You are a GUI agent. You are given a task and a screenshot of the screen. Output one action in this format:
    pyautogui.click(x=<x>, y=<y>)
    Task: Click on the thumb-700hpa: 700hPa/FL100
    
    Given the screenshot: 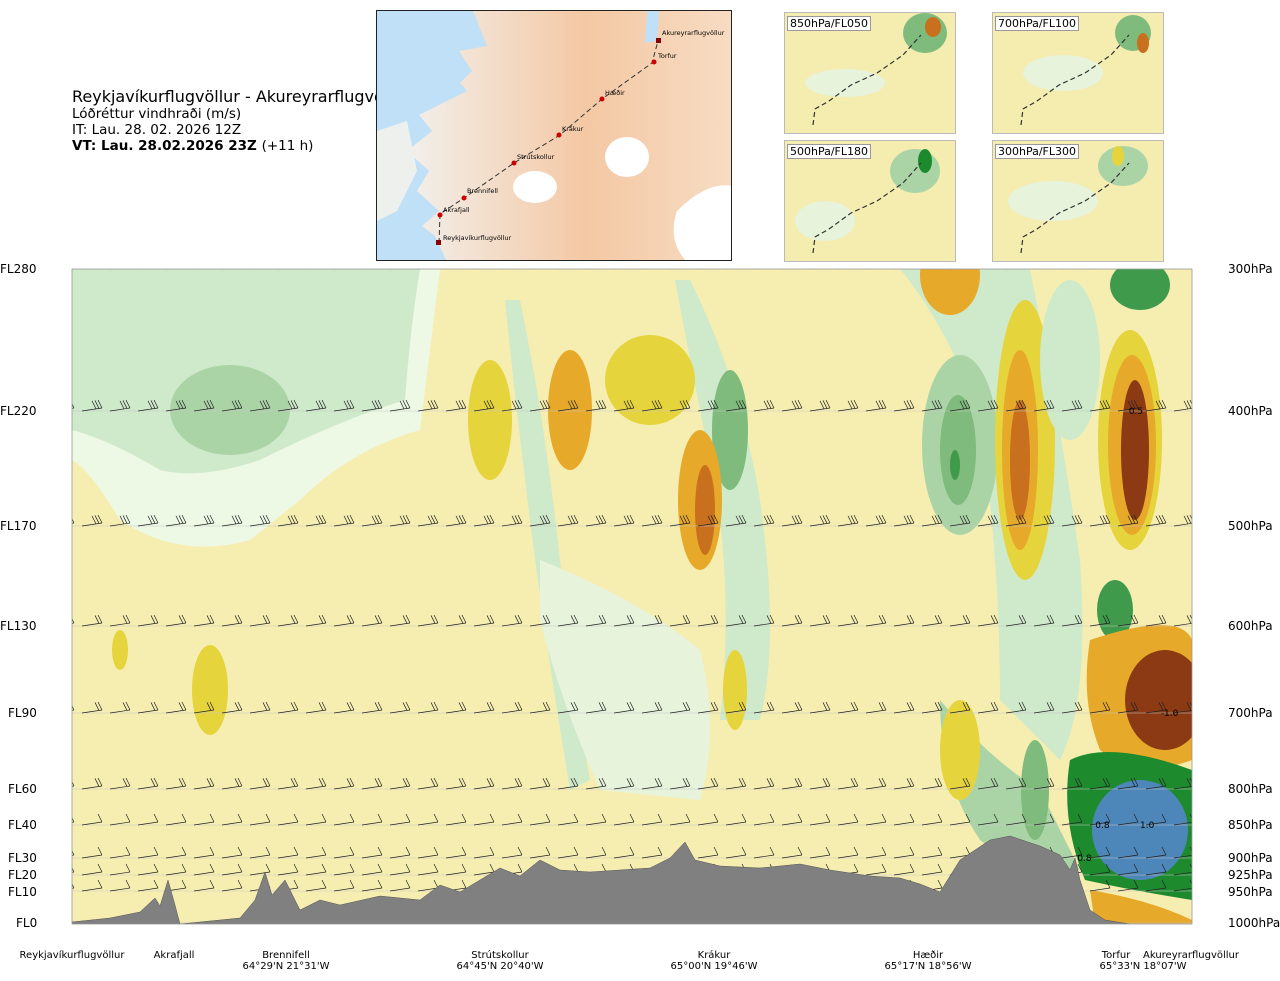 What is the action you would take?
    pyautogui.click(x=1078, y=73)
    